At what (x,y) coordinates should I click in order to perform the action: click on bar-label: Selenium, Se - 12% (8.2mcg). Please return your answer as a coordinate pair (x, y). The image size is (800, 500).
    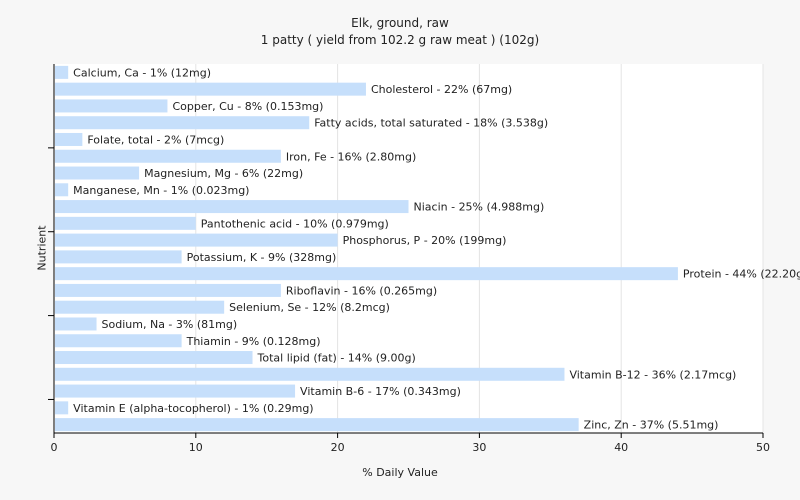
    Looking at the image, I should click on (309, 307).